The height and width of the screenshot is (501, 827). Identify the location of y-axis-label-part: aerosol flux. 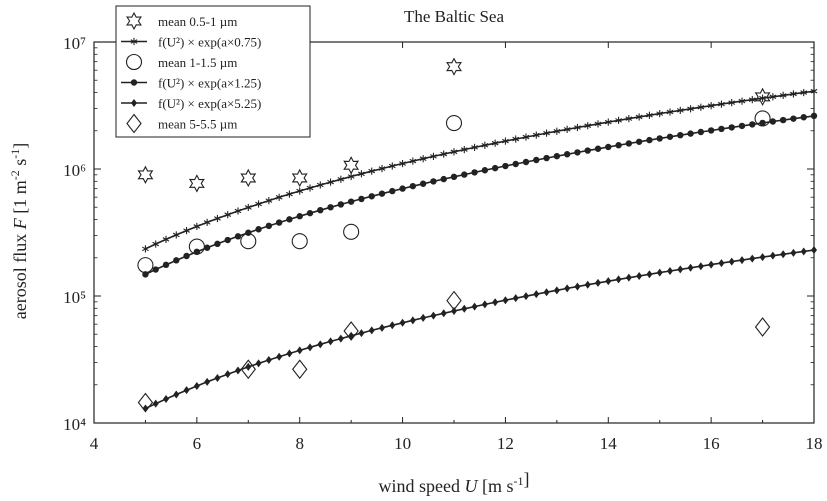
(20, 274).